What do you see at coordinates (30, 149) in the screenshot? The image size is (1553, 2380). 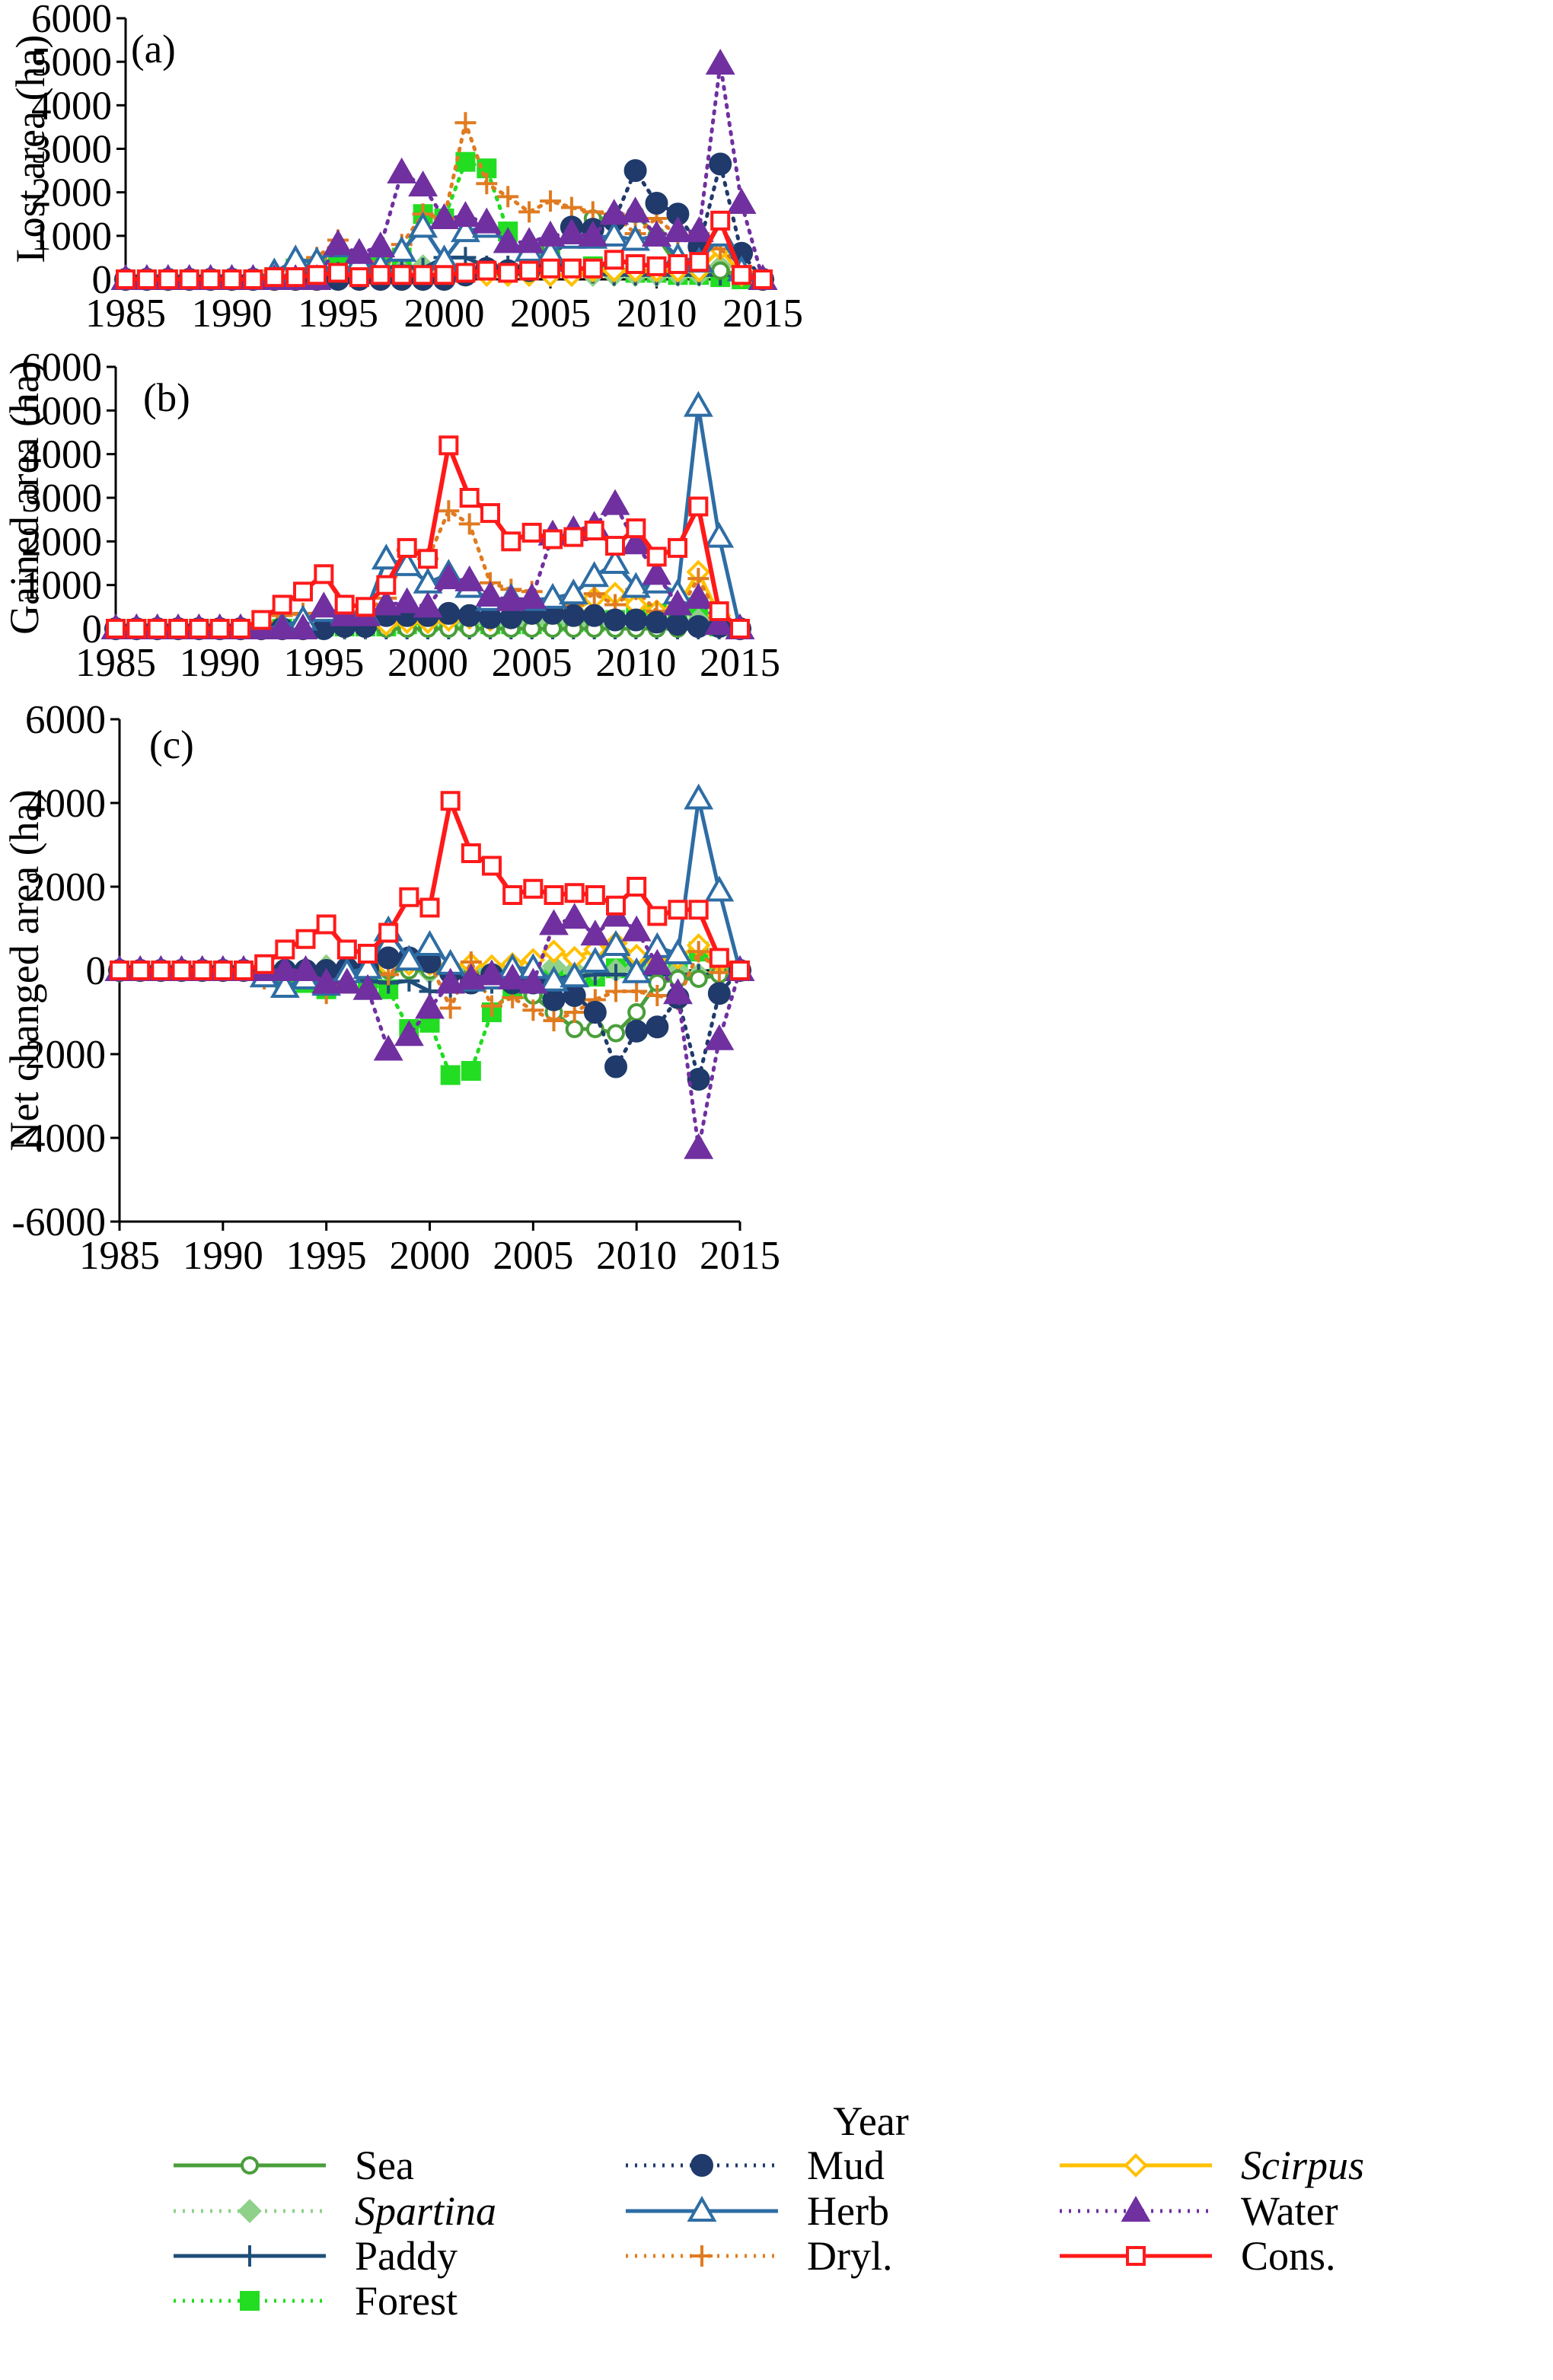 I see `y-axis-title: Lost area (ha)` at bounding box center [30, 149].